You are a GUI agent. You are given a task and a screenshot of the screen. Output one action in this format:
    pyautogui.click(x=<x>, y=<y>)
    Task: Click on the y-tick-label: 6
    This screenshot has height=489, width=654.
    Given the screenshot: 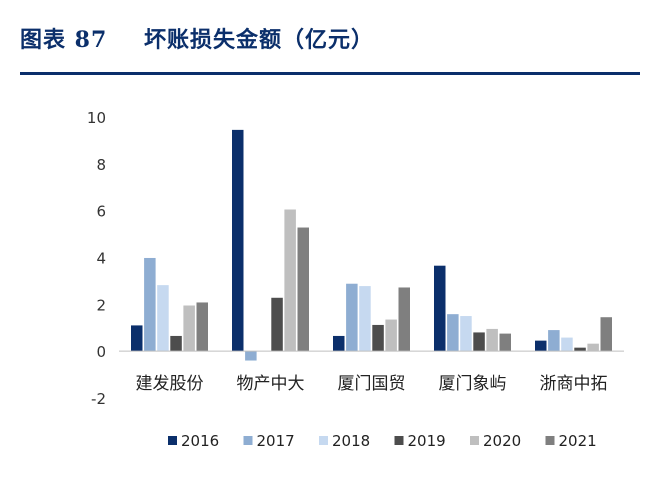 What is the action you would take?
    pyautogui.click(x=101, y=212)
    